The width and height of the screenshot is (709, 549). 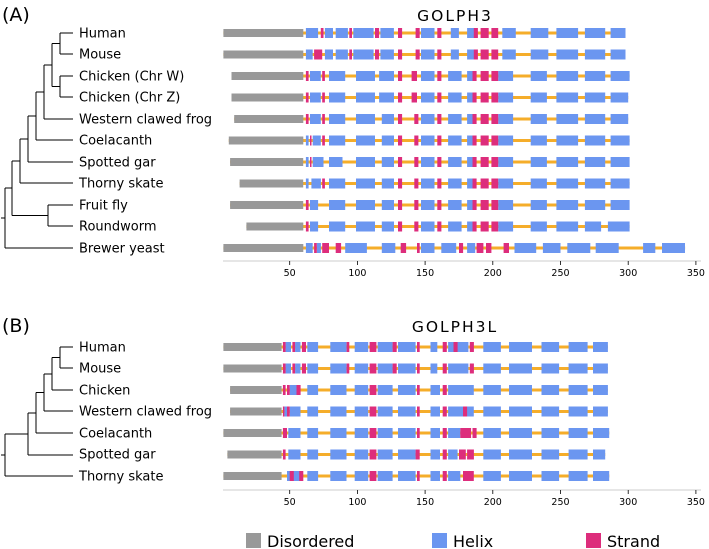 What do you see at coordinates (131, 77) in the screenshot?
I see `species-label: Chicken (Chr W)` at bounding box center [131, 77].